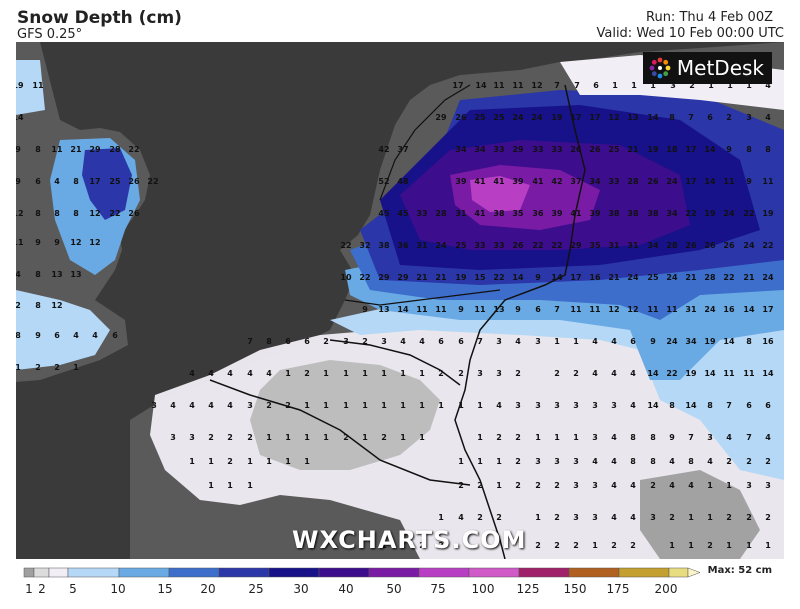  Describe the element at coordinates (710, 277) in the screenshot. I see `snow-depth-value: 28` at that location.